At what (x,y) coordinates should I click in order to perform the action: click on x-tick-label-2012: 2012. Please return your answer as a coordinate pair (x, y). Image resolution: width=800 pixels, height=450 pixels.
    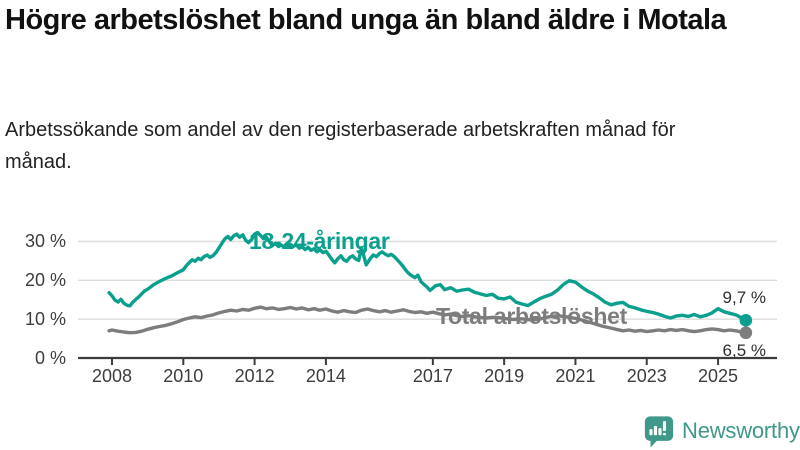
    Looking at the image, I should click on (254, 376).